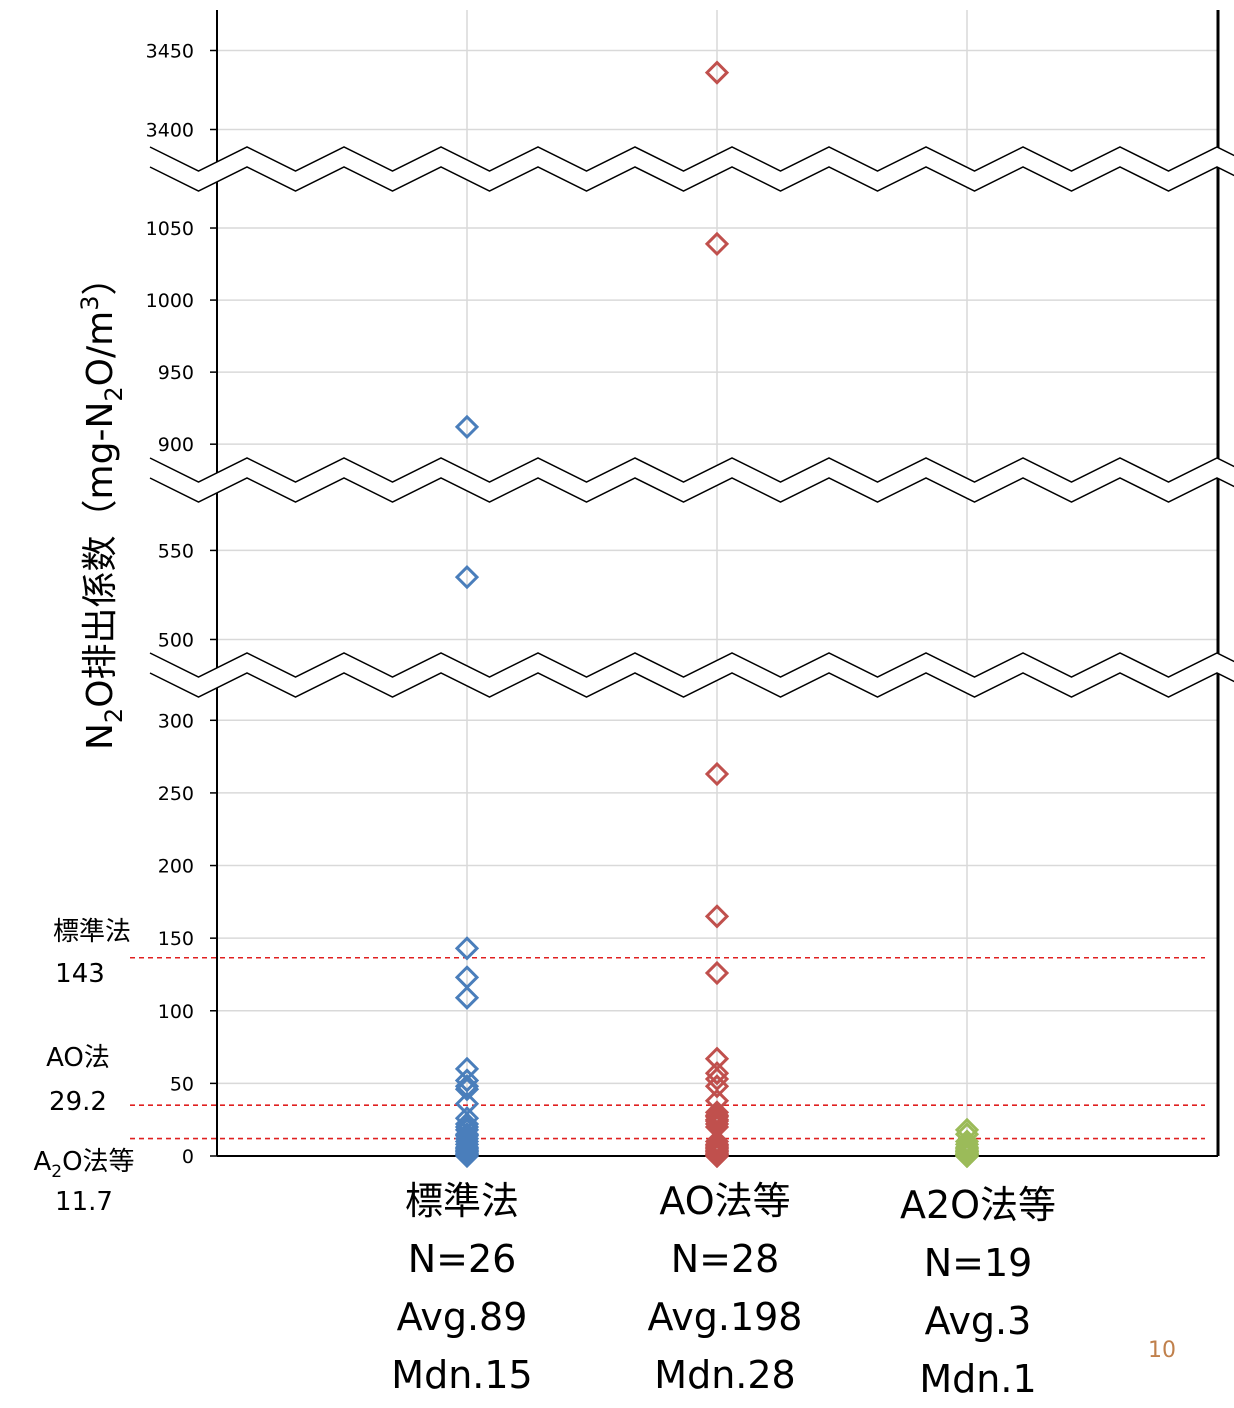  What do you see at coordinates (102, 504) in the screenshot?
I see `y-axis-label: N2O排出係数（mg-N2O/m3）` at bounding box center [102, 504].